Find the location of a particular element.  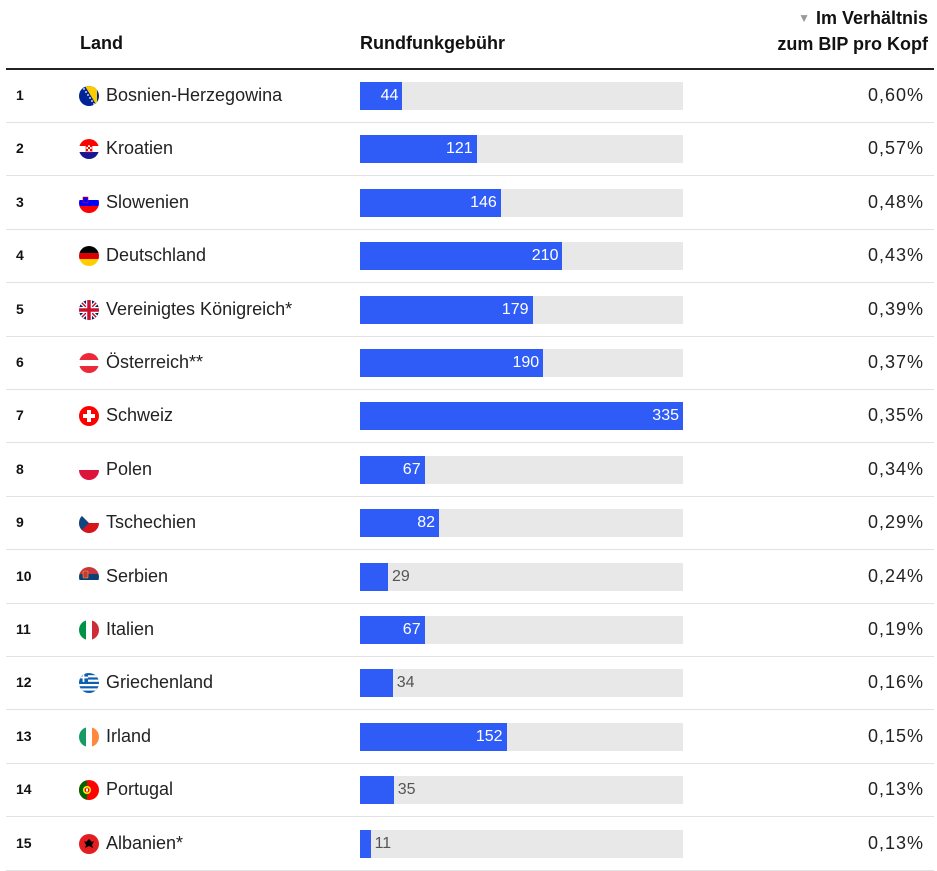

bar-value-label: 34 is located at coordinates (405, 683).